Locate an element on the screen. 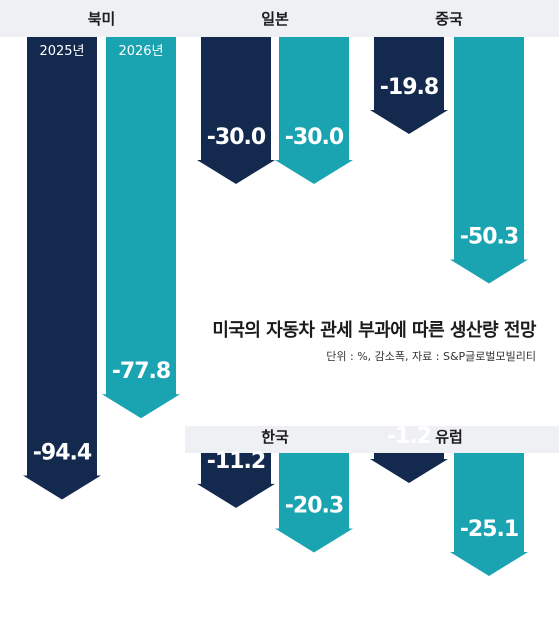 Image resolution: width=559 pixels, height=617 pixels. panel-3-value-1: -19.8 is located at coordinates (409, 87).